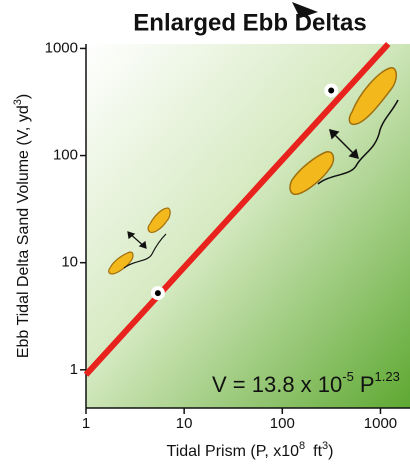 The height and width of the screenshot is (471, 410). What do you see at coordinates (277, 384) in the screenshot?
I see `equation-part: V = 13.8 x 10` at bounding box center [277, 384].